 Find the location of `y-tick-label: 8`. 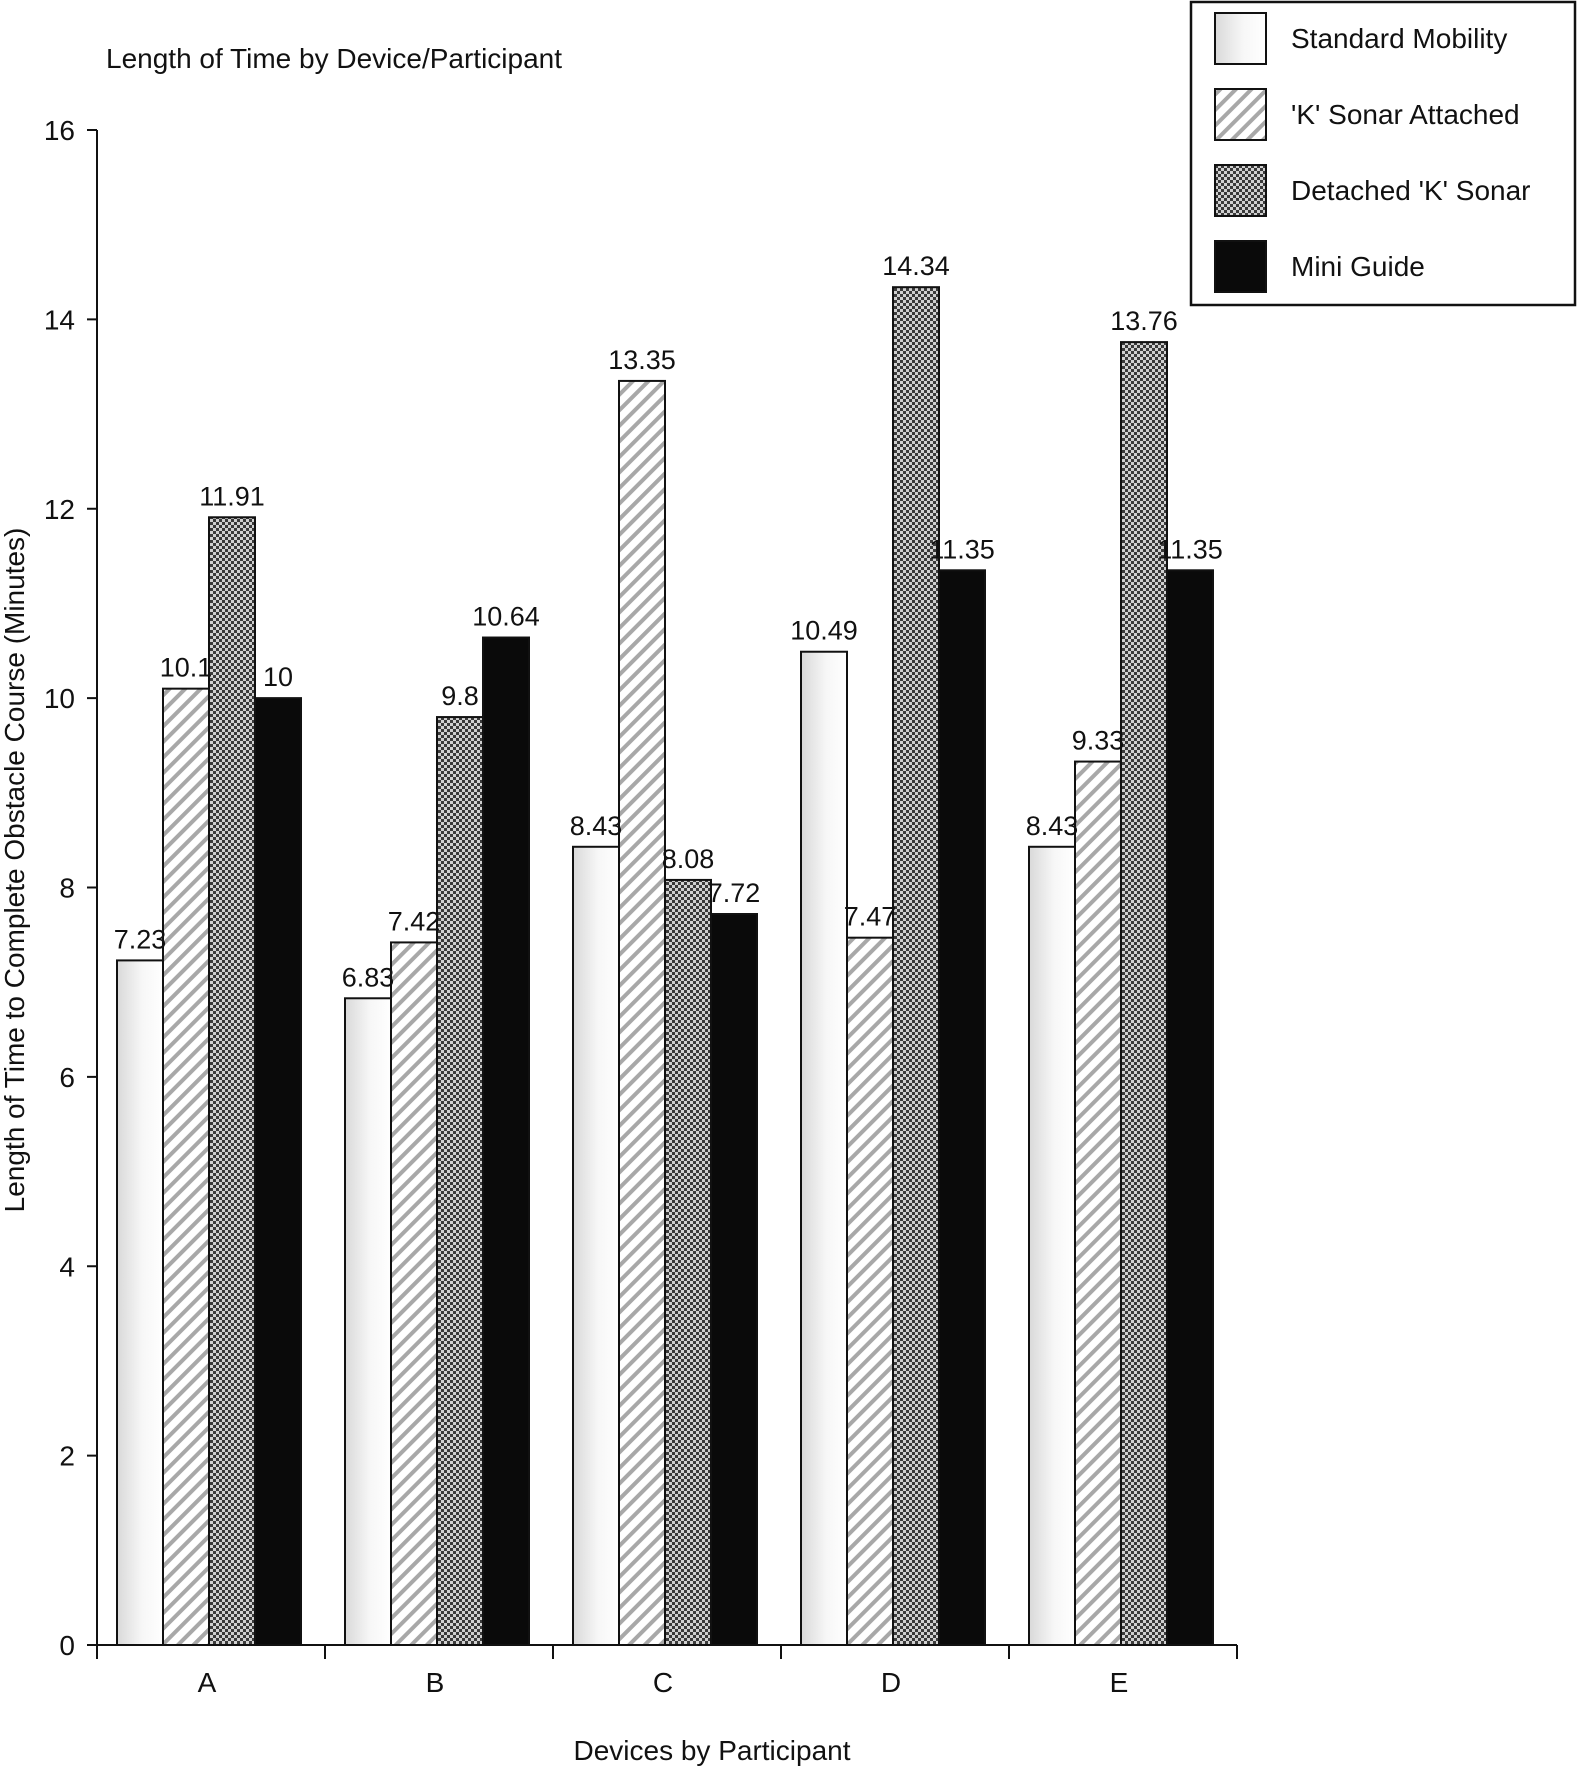

y-tick-label: 8 is located at coordinates (67, 888).